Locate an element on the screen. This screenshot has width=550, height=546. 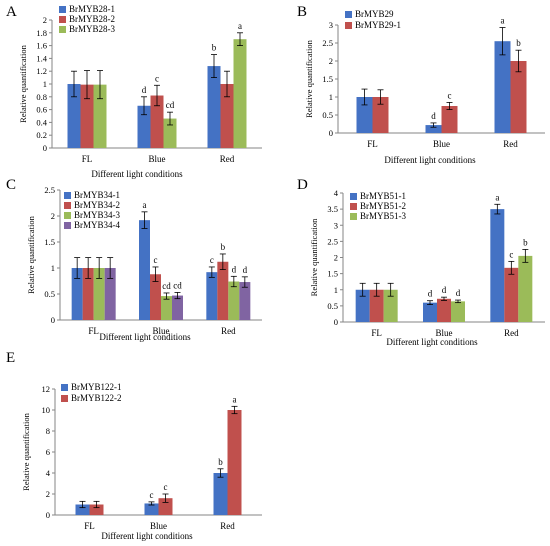
legend-entry: BrMYB29-1 is located at coordinates (378, 25).